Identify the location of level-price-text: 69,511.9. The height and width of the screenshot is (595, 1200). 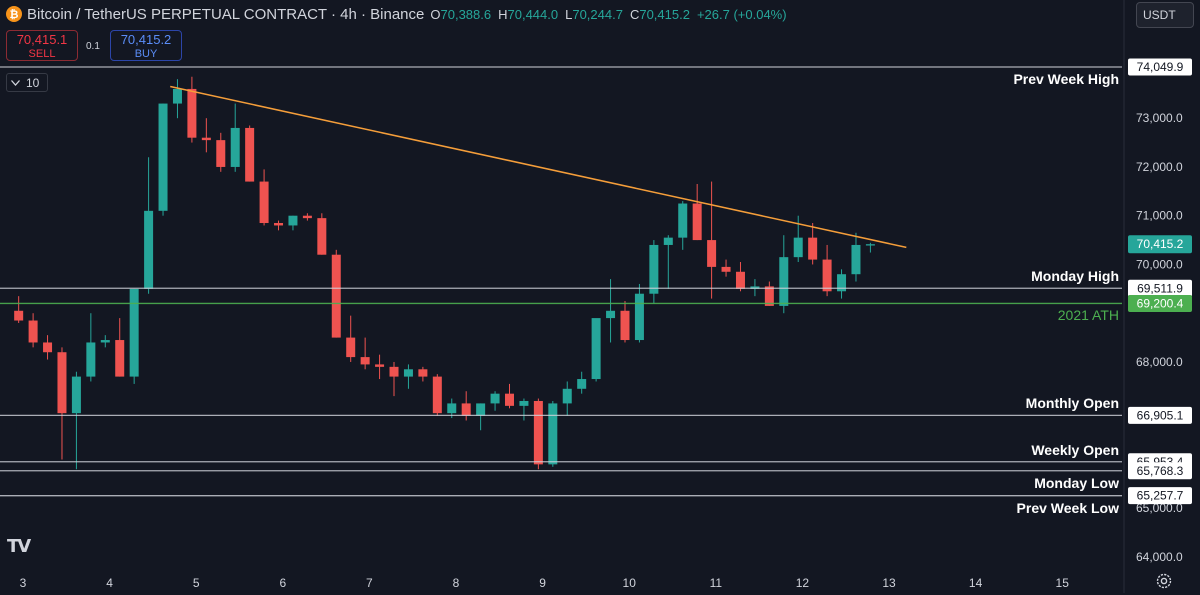
(1160, 288).